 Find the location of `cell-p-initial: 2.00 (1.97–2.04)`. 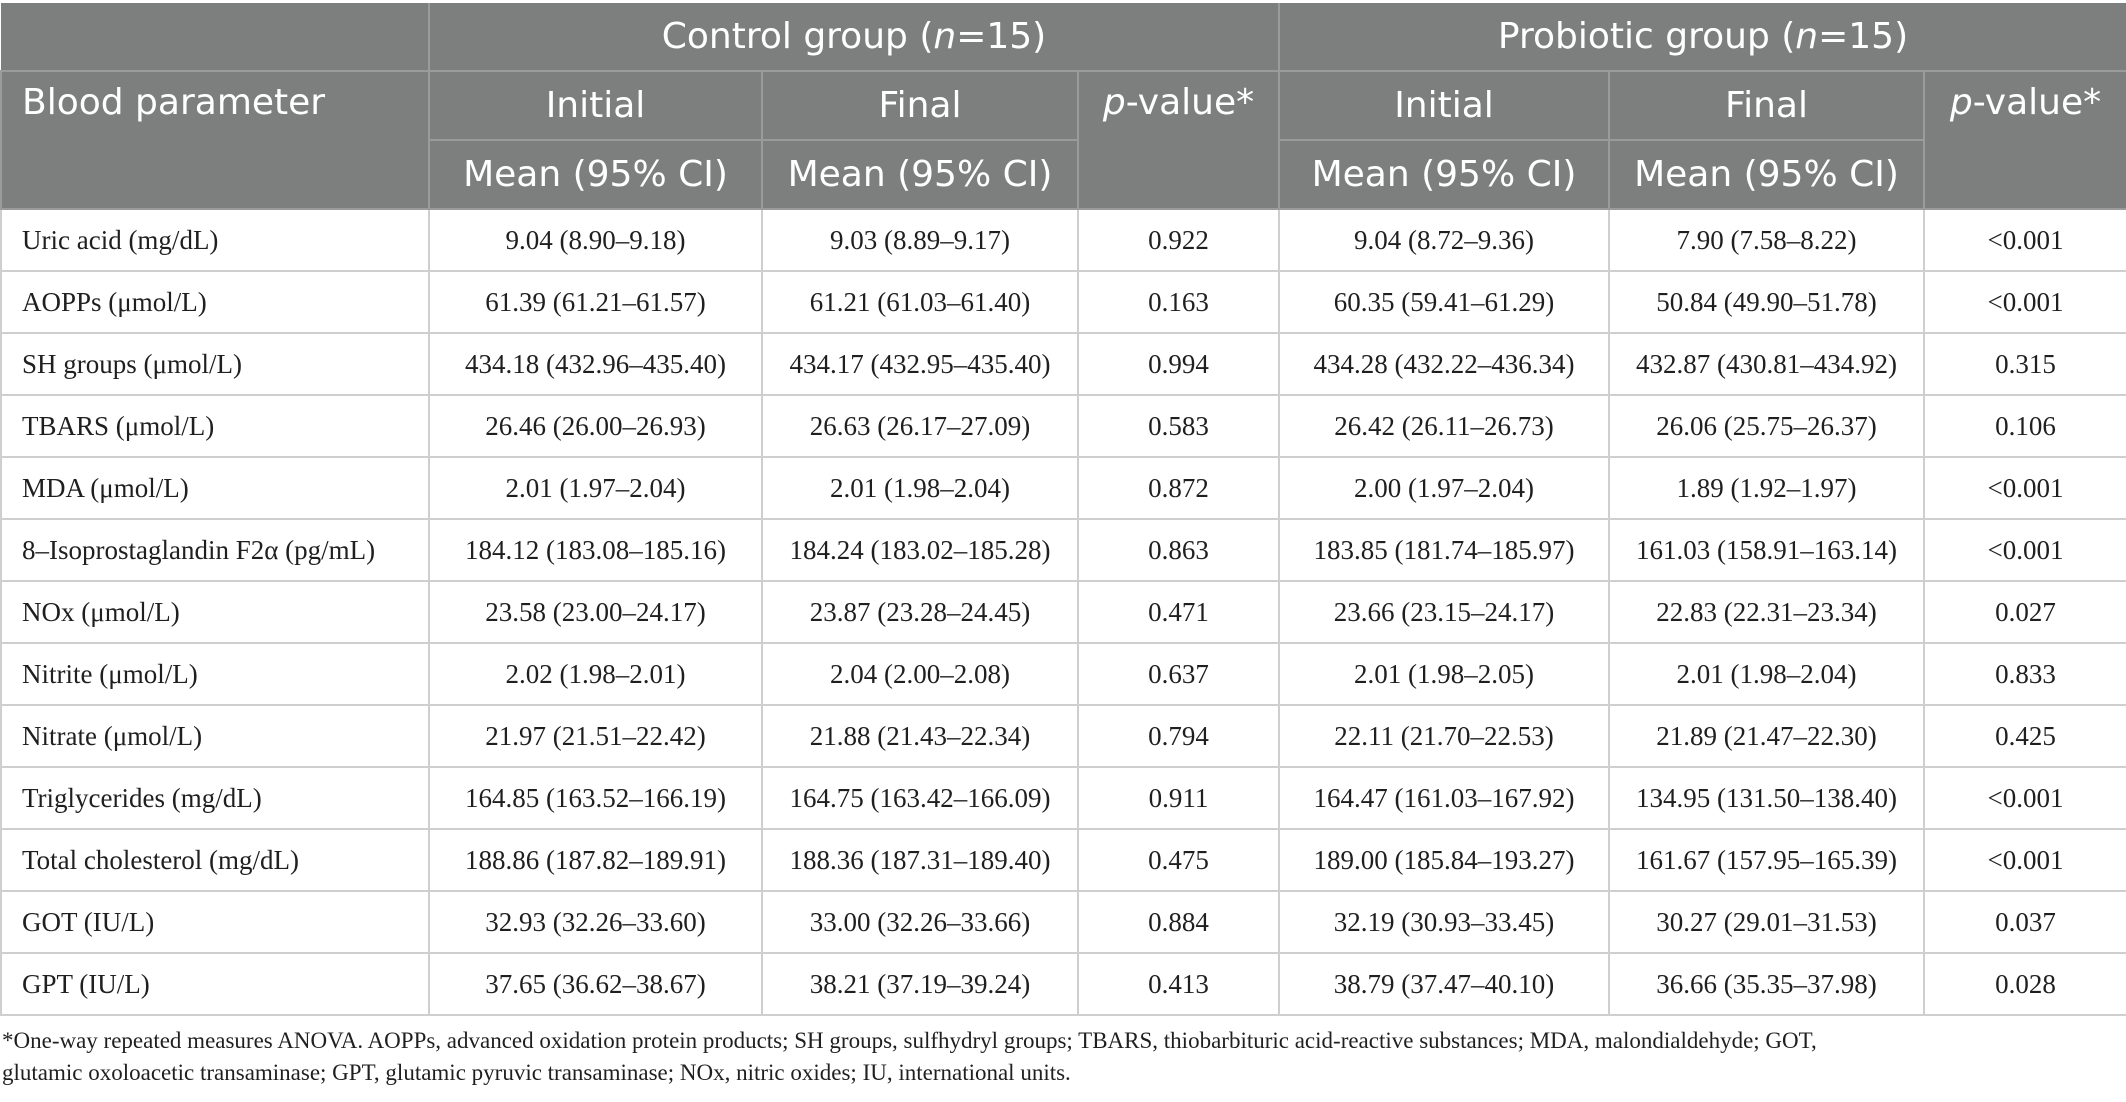

cell-p-initial: 2.00 (1.97–2.04) is located at coordinates (1444, 488).